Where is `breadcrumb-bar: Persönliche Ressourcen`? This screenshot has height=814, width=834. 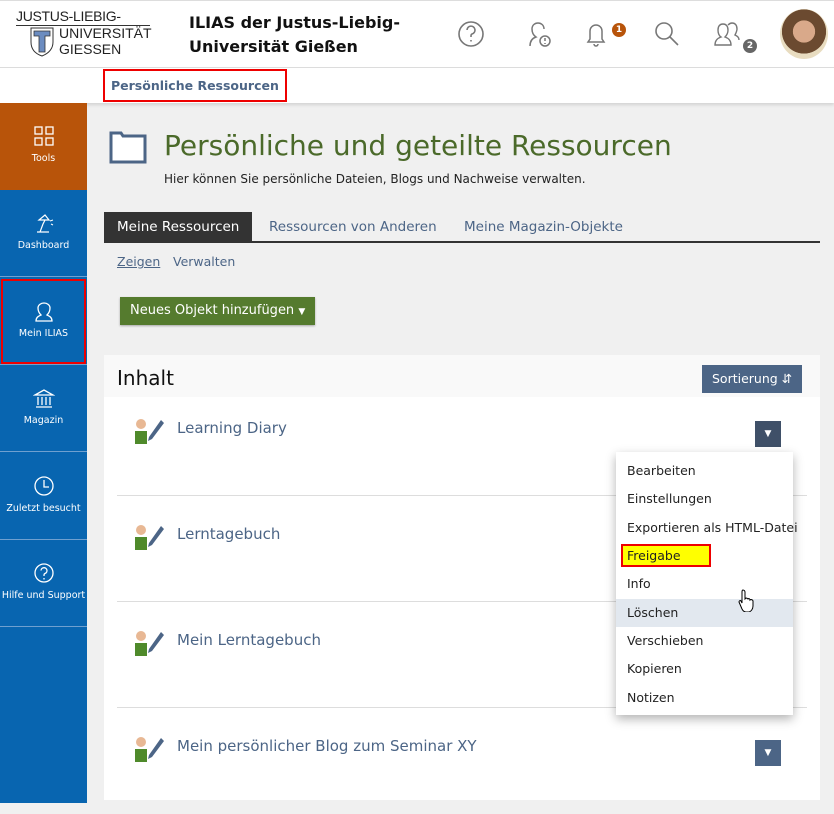 breadcrumb-bar: Persönliche Ressourcen is located at coordinates (417, 85).